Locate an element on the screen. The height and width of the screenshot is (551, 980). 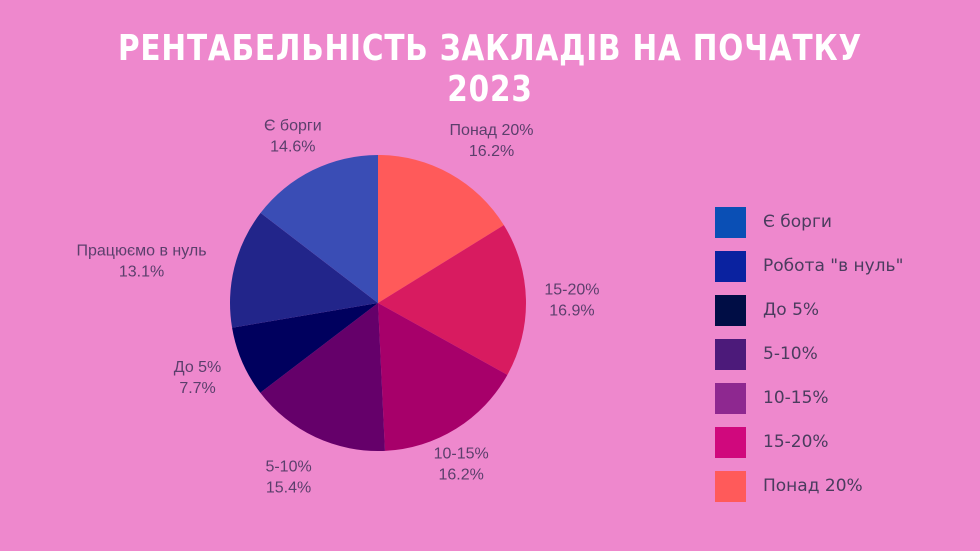
slice-value-label: 7.7% is located at coordinates (197, 388).